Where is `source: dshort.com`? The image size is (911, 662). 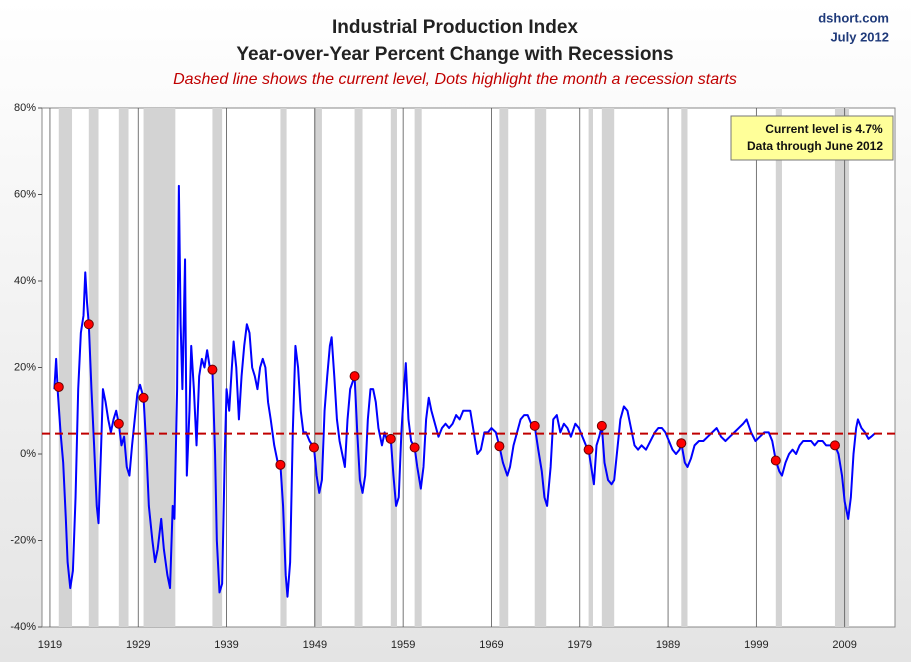 source: dshort.com is located at coordinates (853, 17).